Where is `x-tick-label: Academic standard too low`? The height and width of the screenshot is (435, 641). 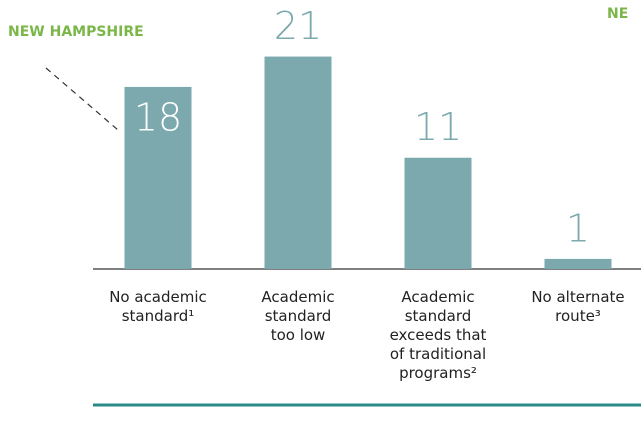 x-tick-label: Academic standard too low is located at coordinates (298, 316).